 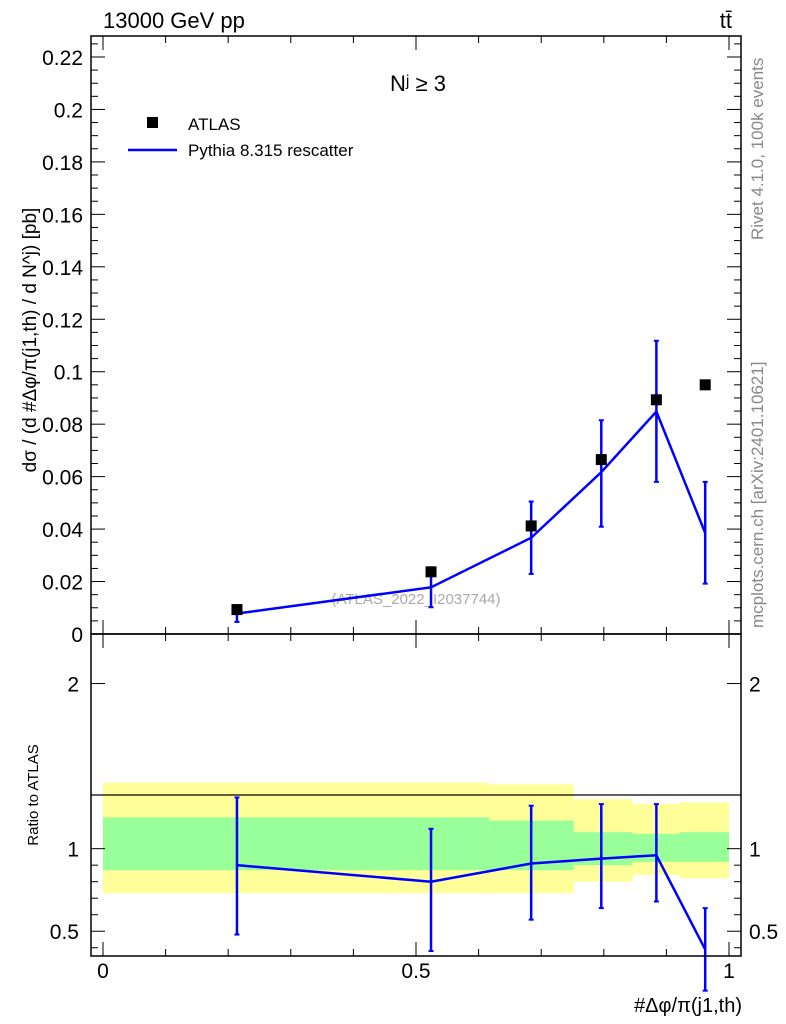 What do you see at coordinates (688, 1006) in the screenshot?
I see `x-axis-label: #Δφ/π(j1,th)` at bounding box center [688, 1006].